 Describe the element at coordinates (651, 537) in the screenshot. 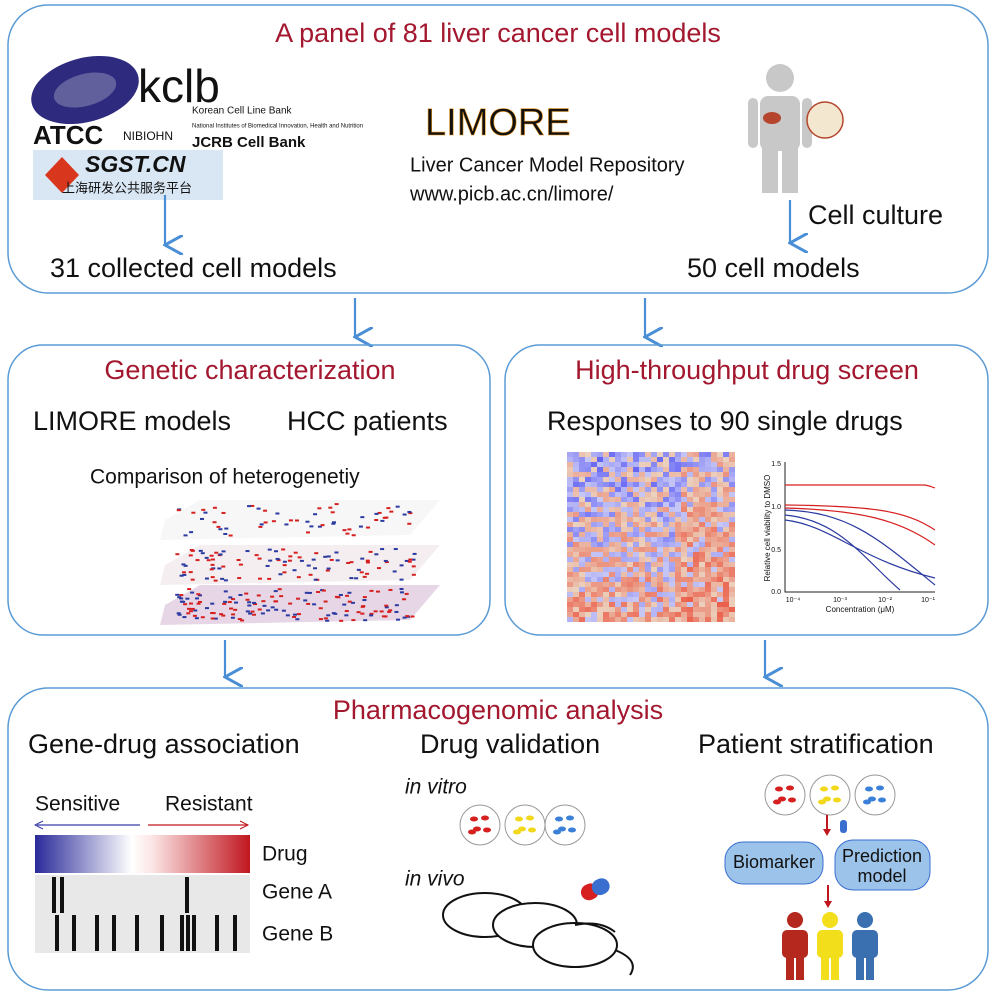

I see `drug-heatmap` at that location.